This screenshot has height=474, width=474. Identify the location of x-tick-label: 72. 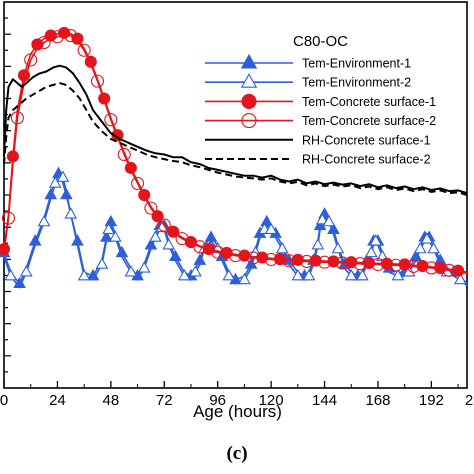
(164, 400).